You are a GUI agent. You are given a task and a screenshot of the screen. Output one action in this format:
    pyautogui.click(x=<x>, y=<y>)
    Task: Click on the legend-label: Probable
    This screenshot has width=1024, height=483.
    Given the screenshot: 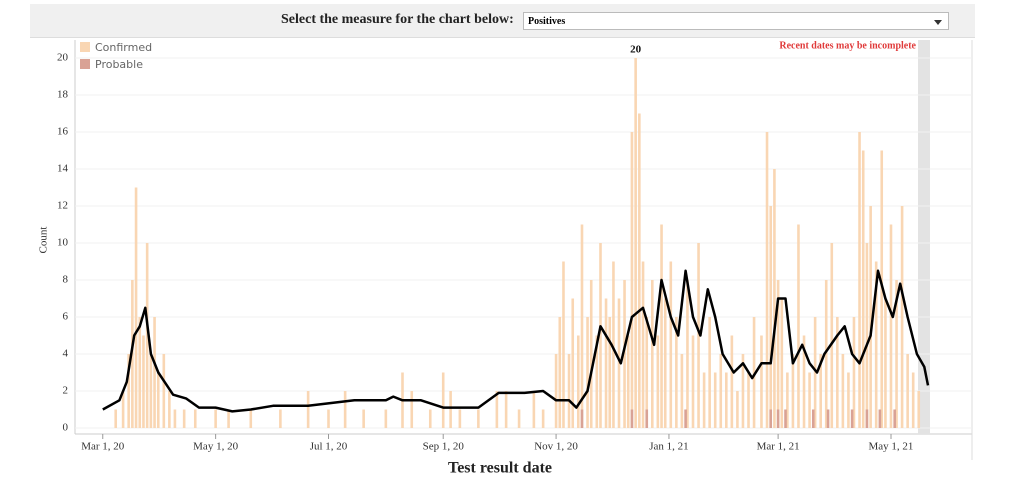 What is the action you would take?
    pyautogui.click(x=119, y=64)
    